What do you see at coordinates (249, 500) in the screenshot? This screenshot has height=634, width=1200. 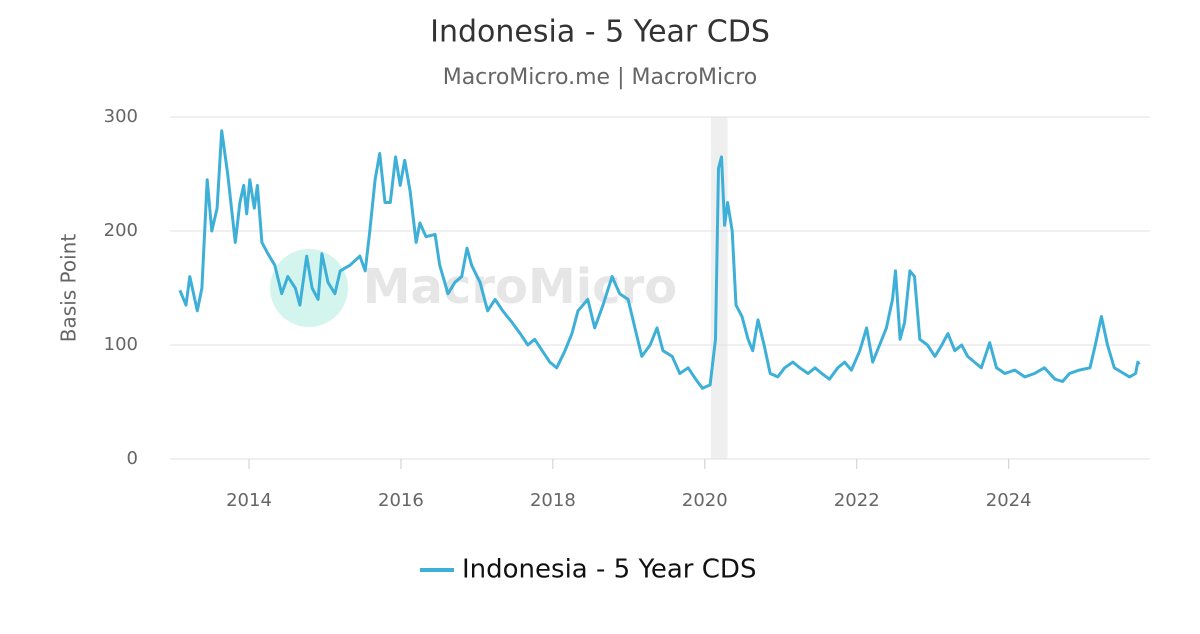 I see `x-tick-label: 2014` at bounding box center [249, 500].